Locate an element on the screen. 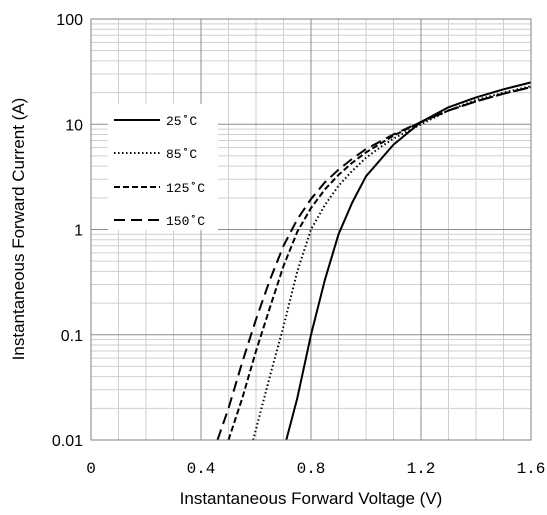  legend-box is located at coordinates (163, 167).